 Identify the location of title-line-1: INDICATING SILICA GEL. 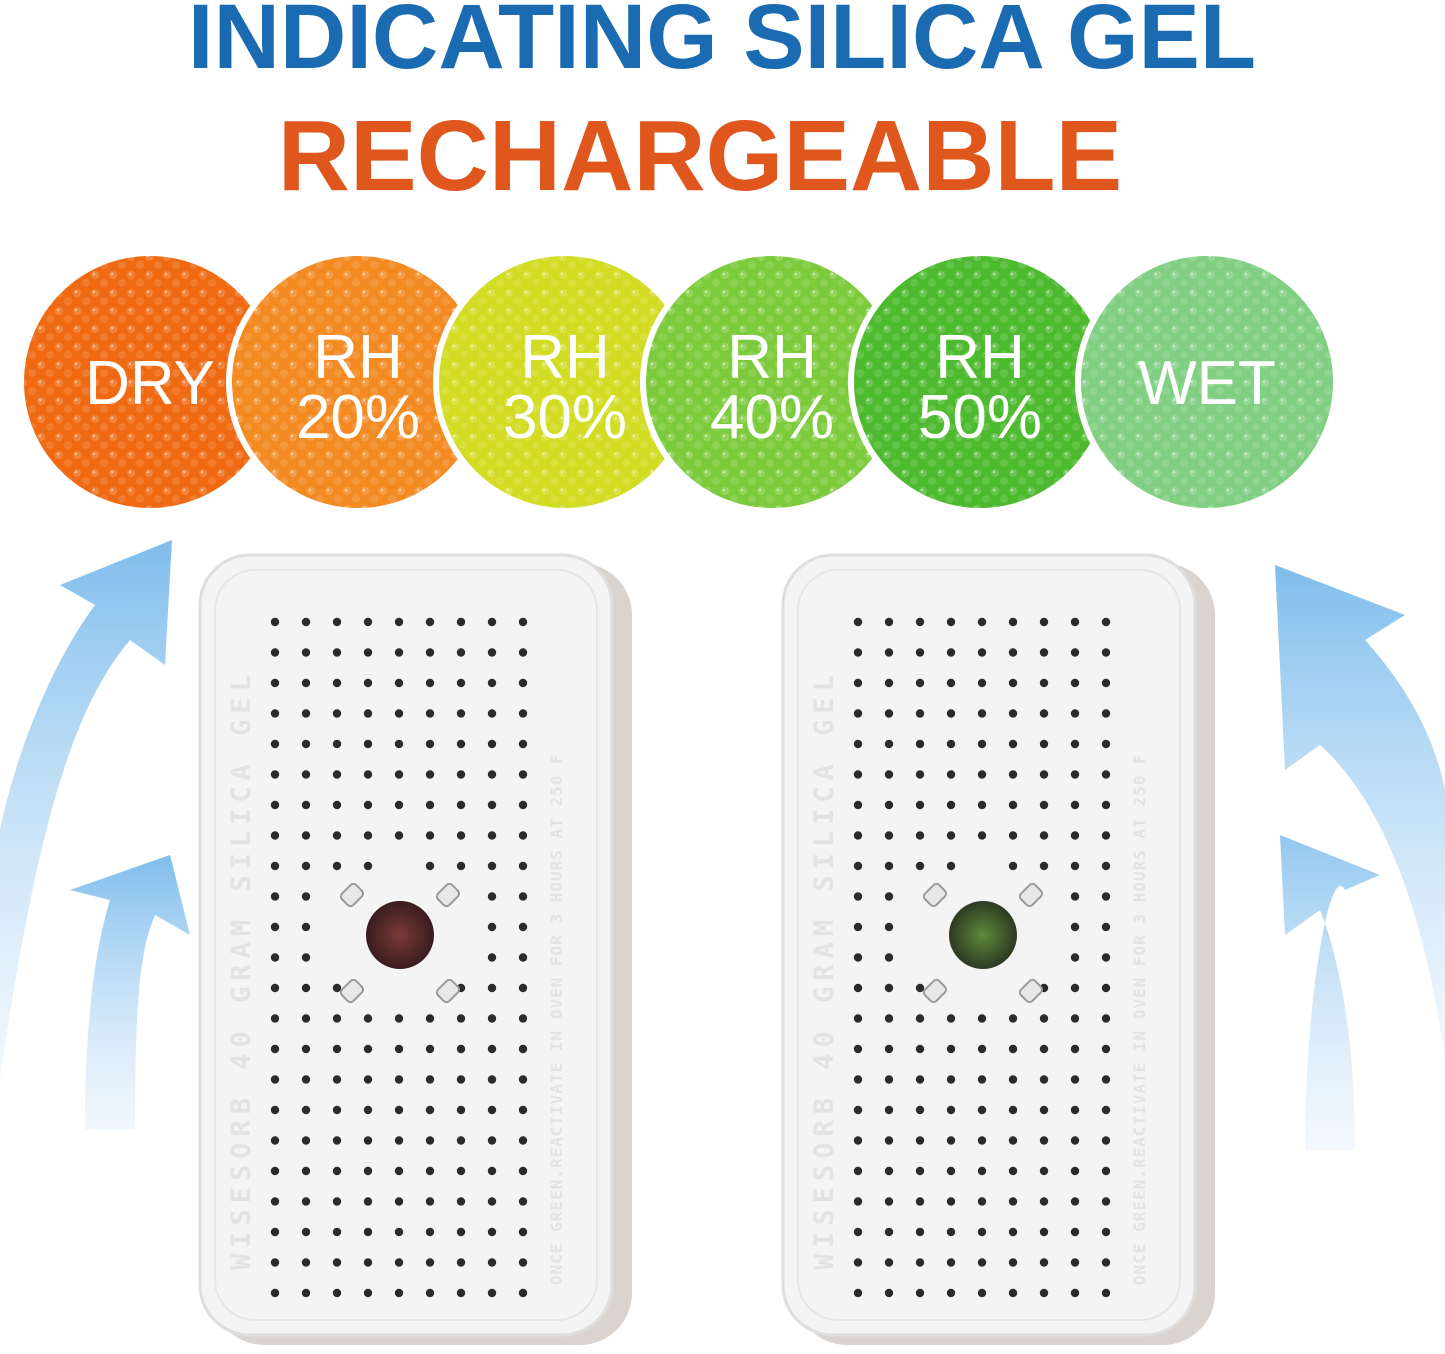
(722, 44).